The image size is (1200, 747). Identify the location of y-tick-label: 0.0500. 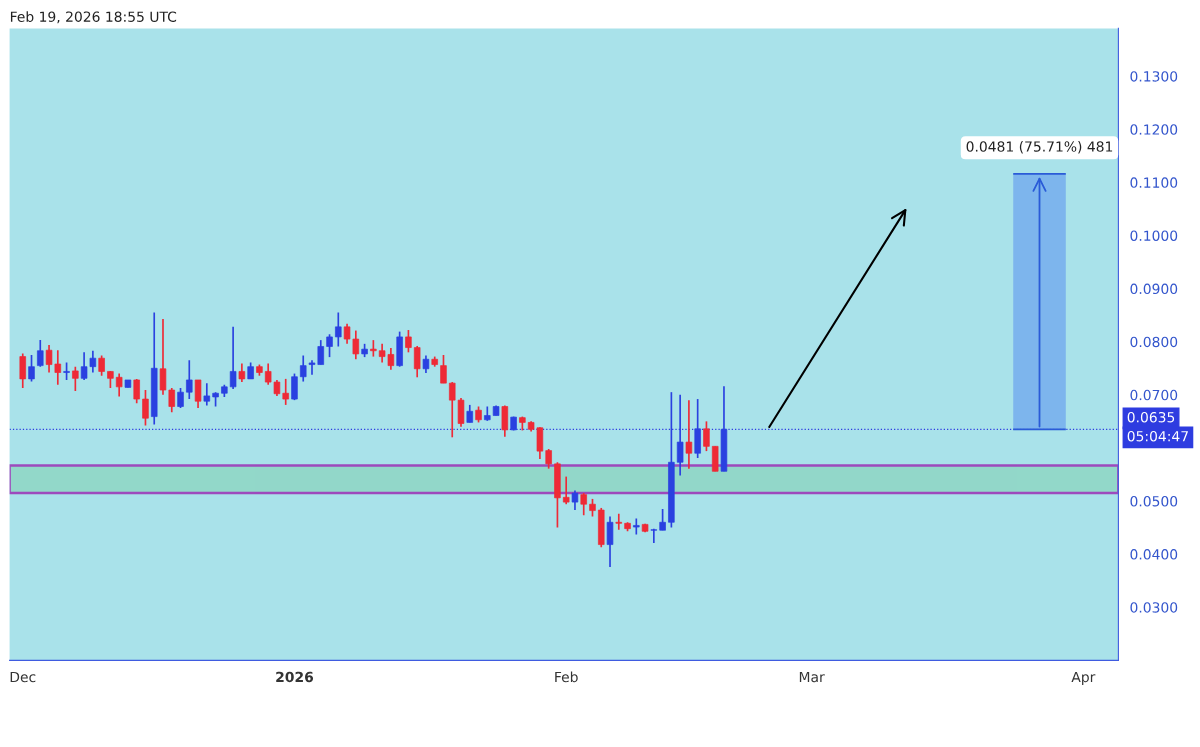
(1154, 501).